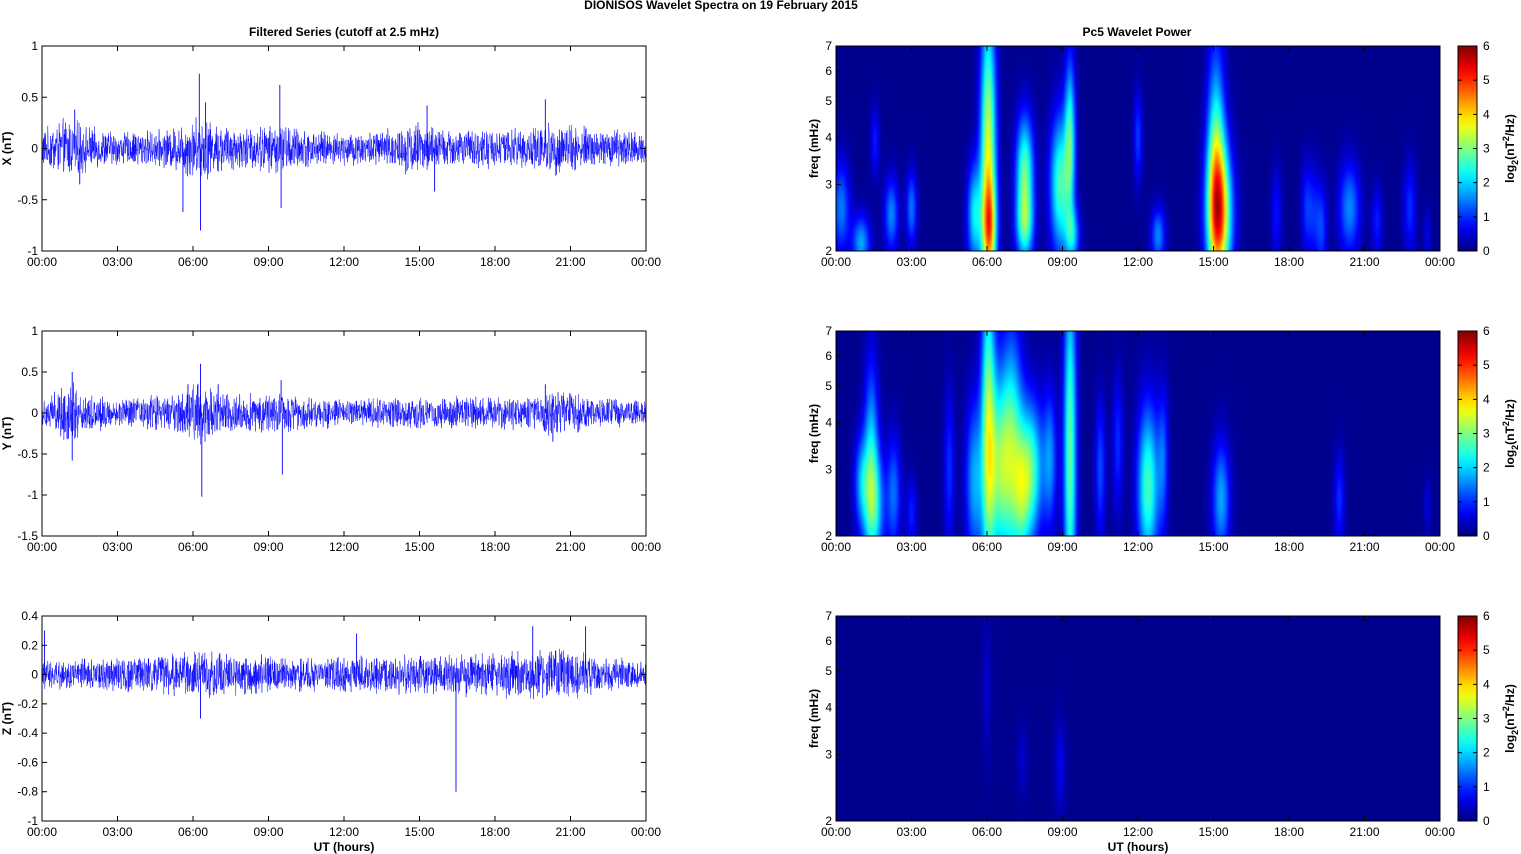 This screenshot has height=854, width=1521. What do you see at coordinates (1486, 399) in the screenshot?
I see `wavelet-y-colorbar-tick-label: 4` at bounding box center [1486, 399].